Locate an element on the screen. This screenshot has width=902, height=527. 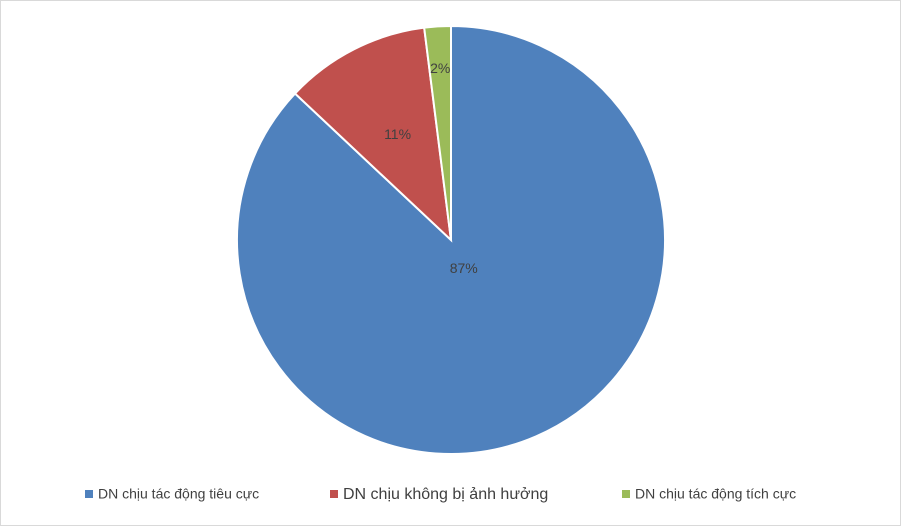
data-label: 2% is located at coordinates (440, 68).